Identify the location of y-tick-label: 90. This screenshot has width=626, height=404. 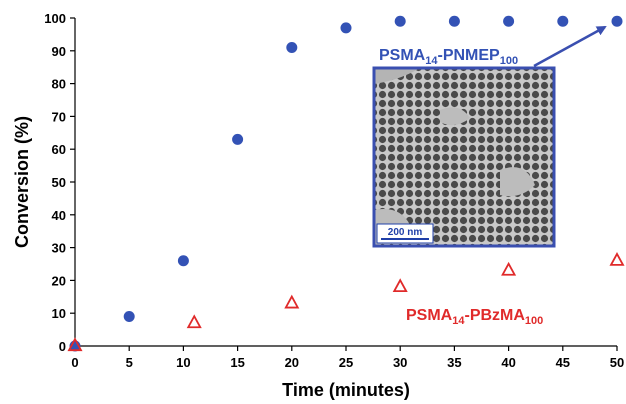
(59, 51).